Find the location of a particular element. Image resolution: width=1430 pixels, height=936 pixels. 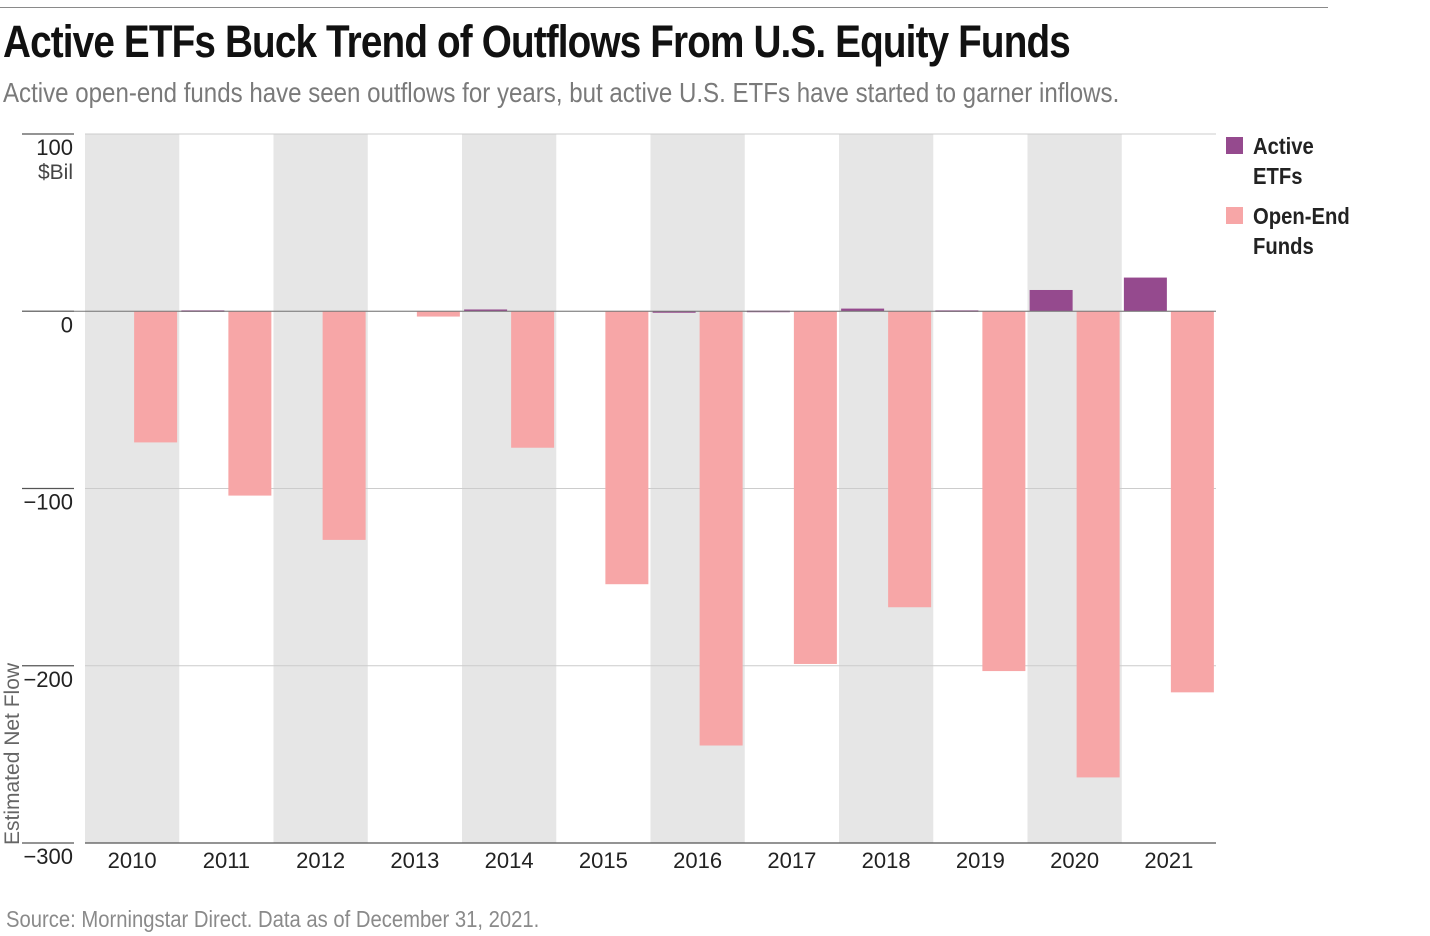

x-tick-label-2015: 2015 is located at coordinates (603, 860).